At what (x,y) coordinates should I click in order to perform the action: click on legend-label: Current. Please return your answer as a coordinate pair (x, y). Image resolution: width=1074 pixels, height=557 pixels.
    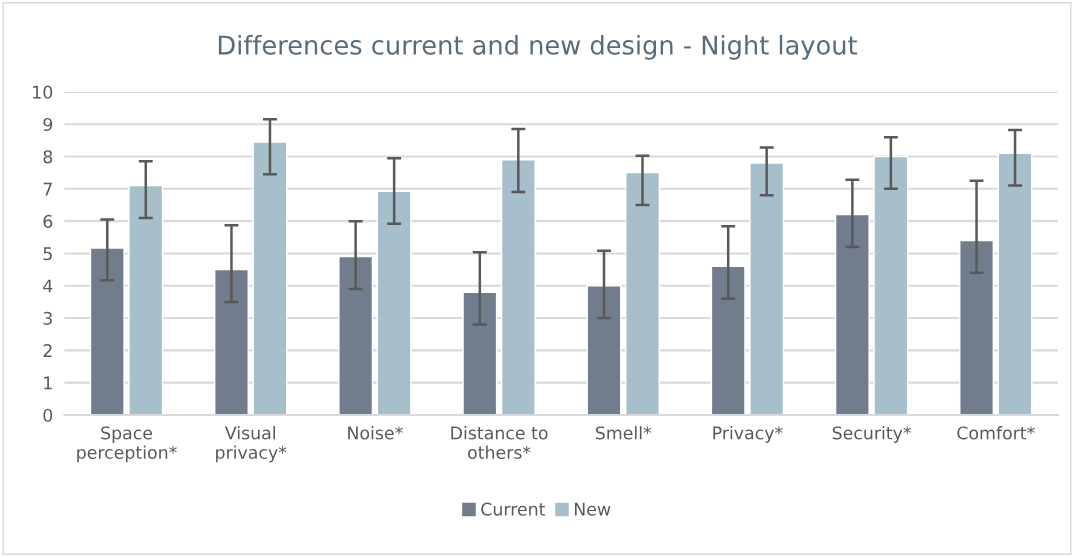
    Looking at the image, I should click on (513, 509).